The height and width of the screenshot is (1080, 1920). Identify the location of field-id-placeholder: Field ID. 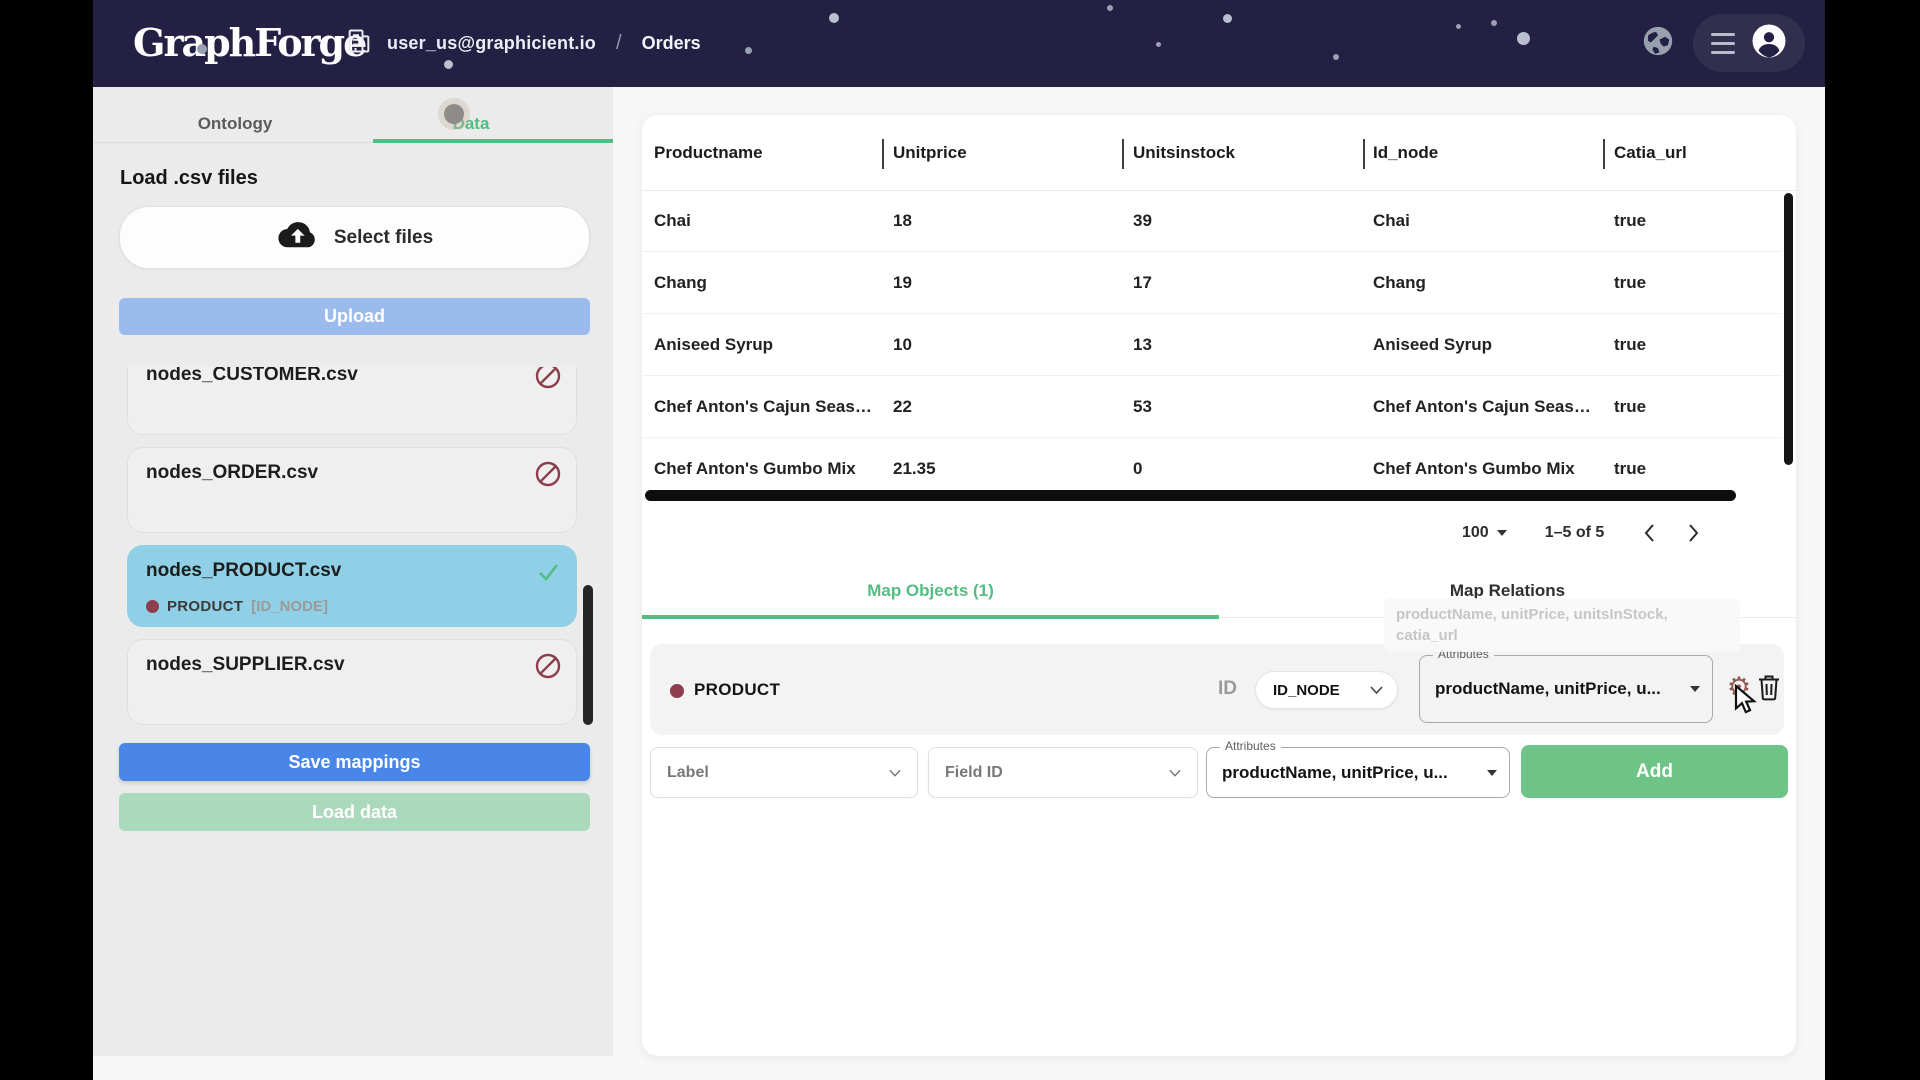
(974, 772).